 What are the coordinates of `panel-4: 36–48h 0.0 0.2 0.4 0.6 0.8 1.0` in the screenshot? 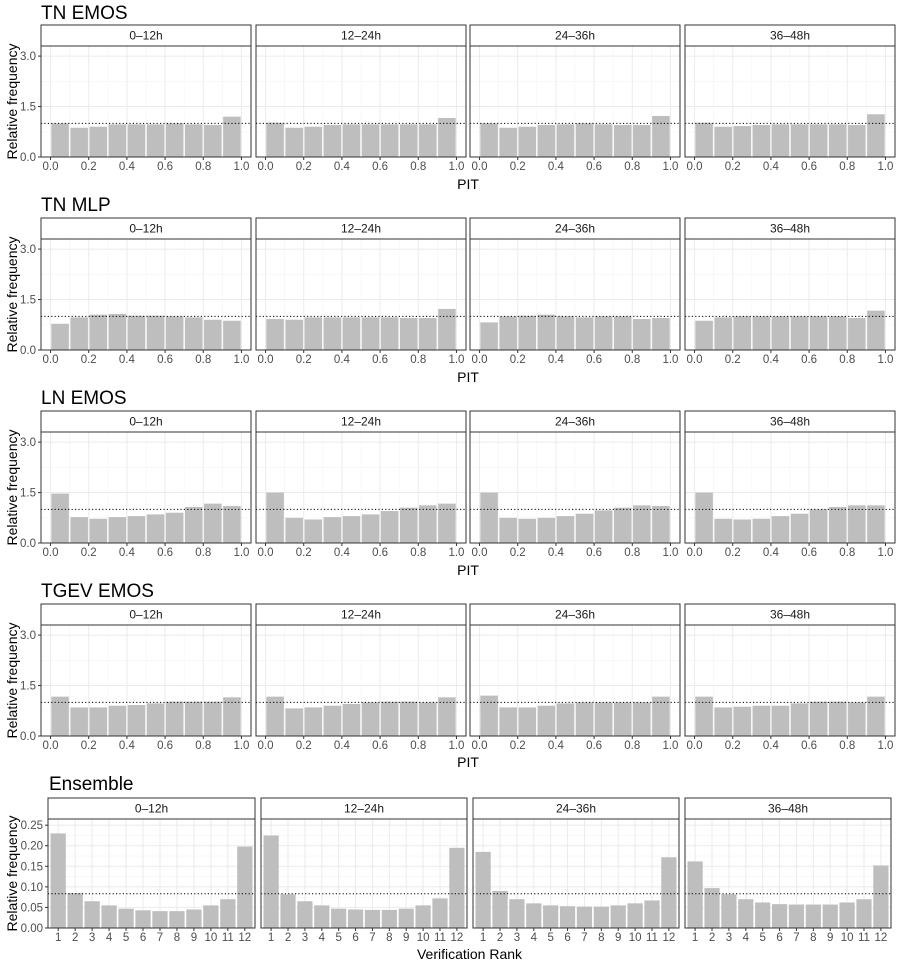 It's located at (790, 677).